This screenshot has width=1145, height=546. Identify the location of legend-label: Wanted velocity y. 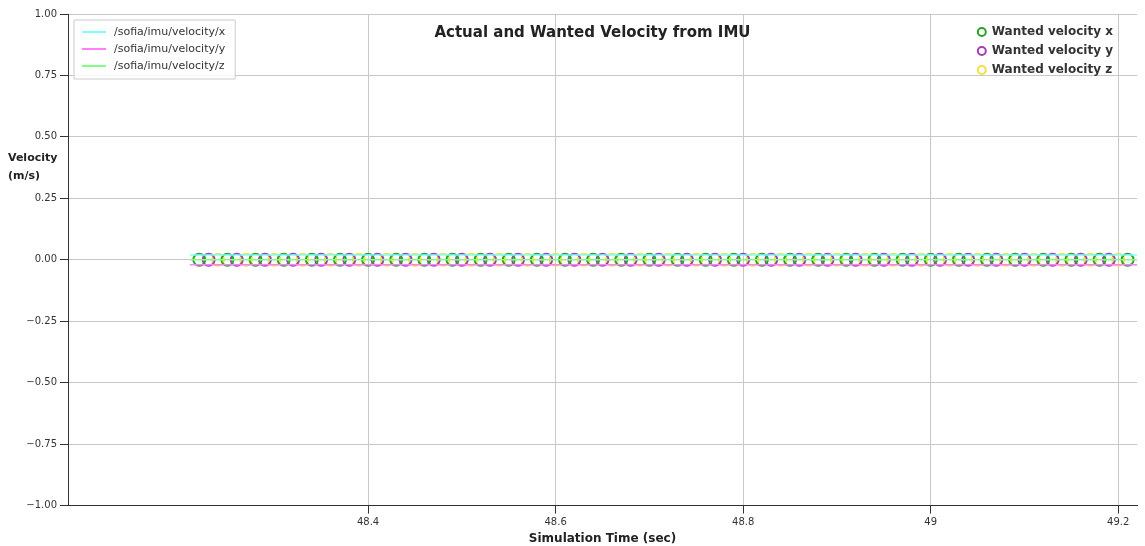
(1052, 50).